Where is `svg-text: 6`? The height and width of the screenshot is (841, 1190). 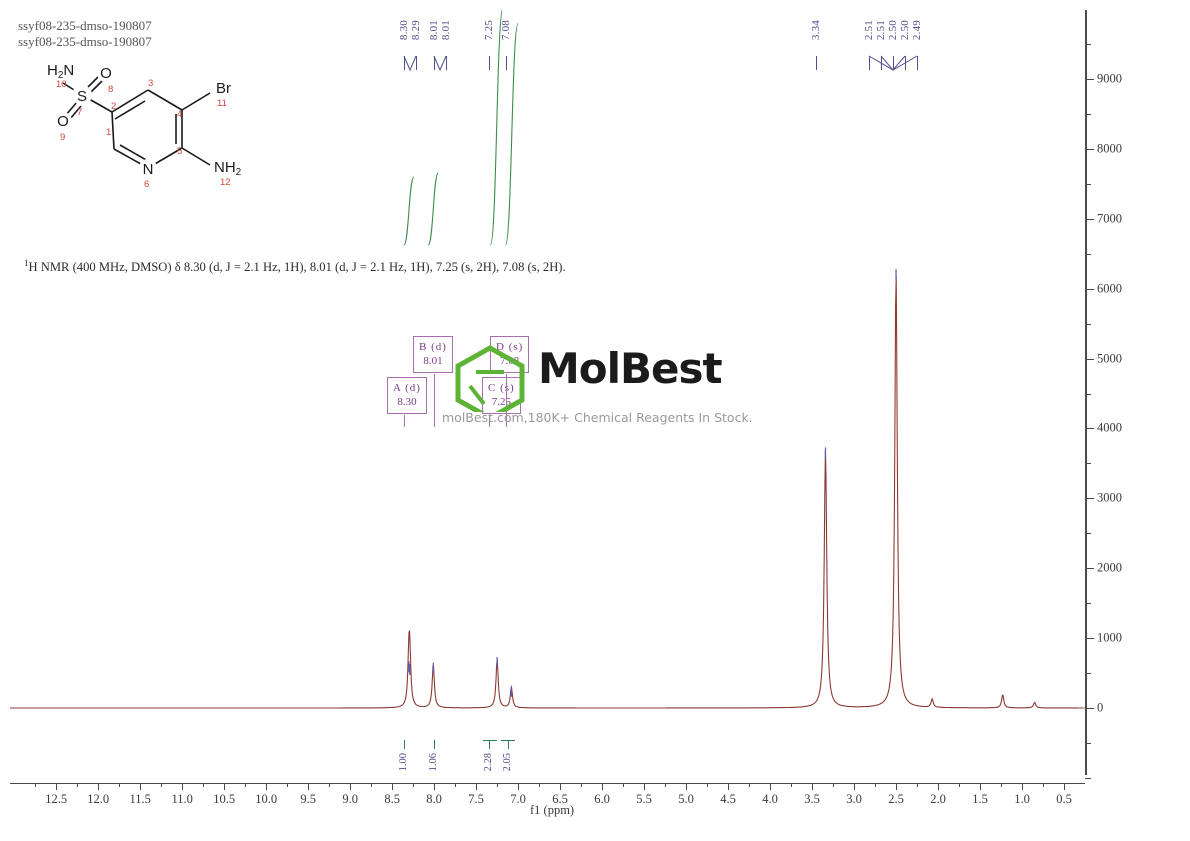 svg-text: 6 is located at coordinates (146, 184).